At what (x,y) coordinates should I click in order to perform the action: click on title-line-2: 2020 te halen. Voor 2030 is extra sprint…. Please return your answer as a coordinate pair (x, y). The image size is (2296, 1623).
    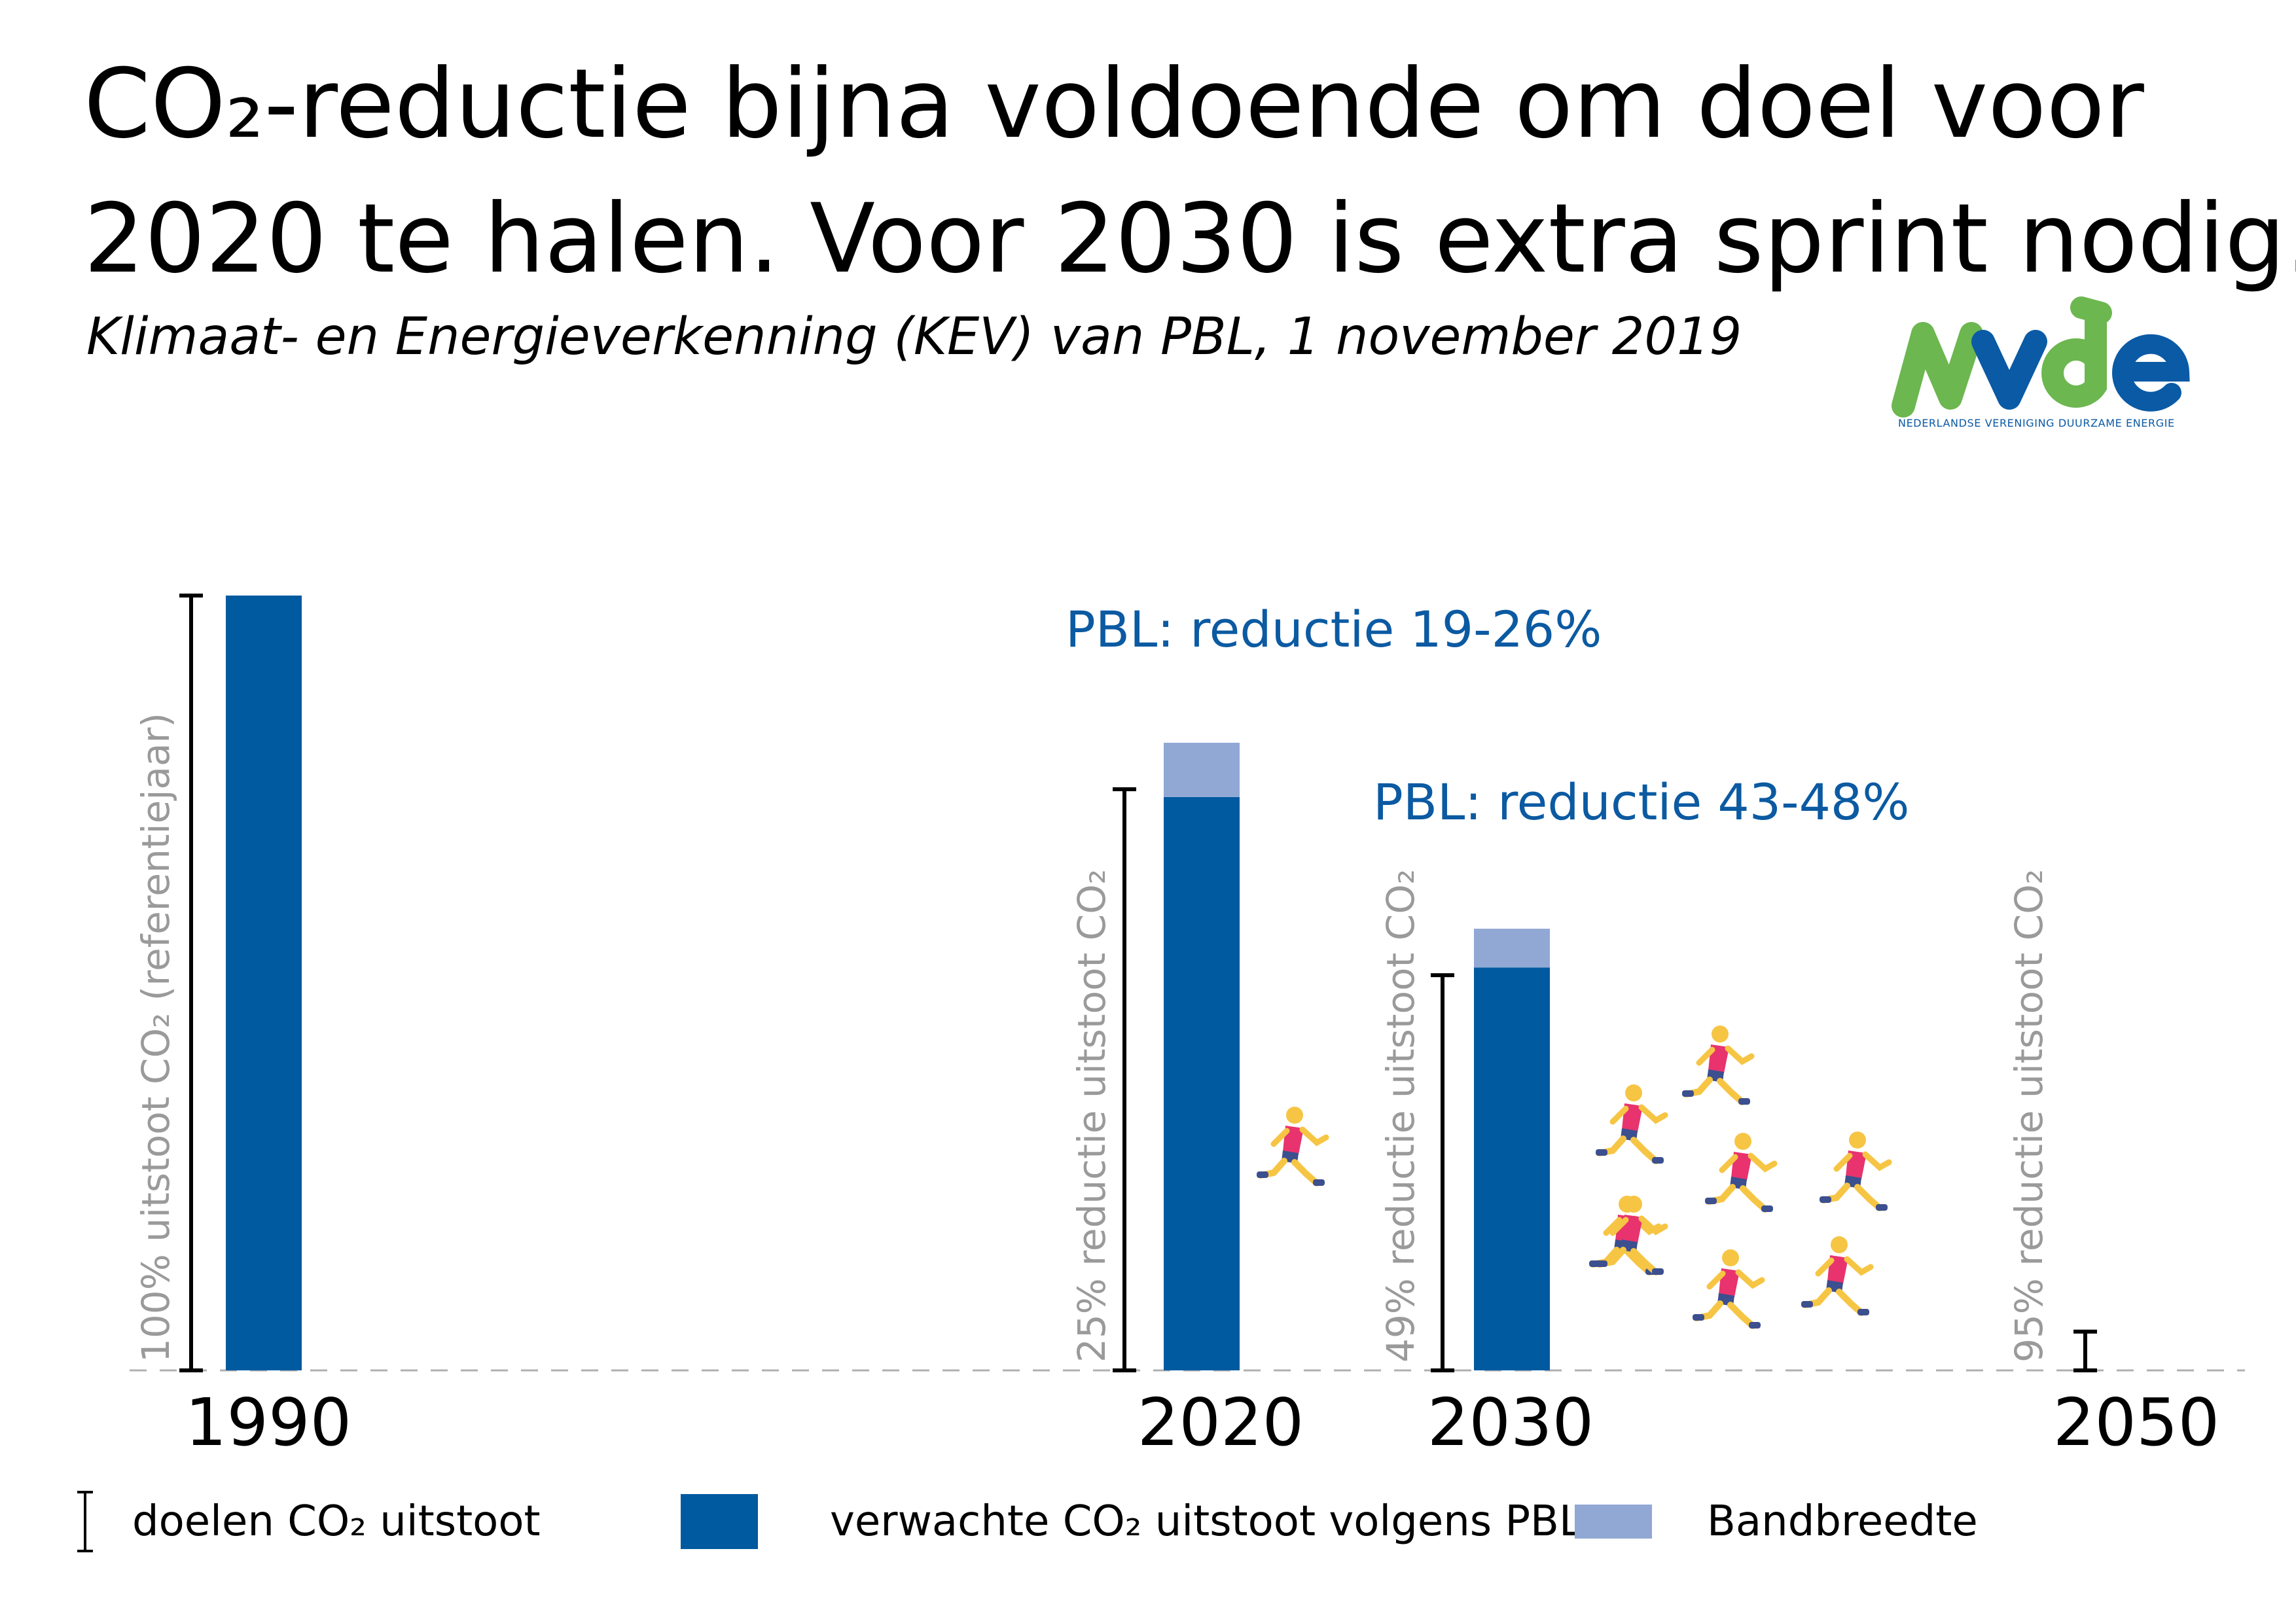
    Looking at the image, I should click on (1190, 238).